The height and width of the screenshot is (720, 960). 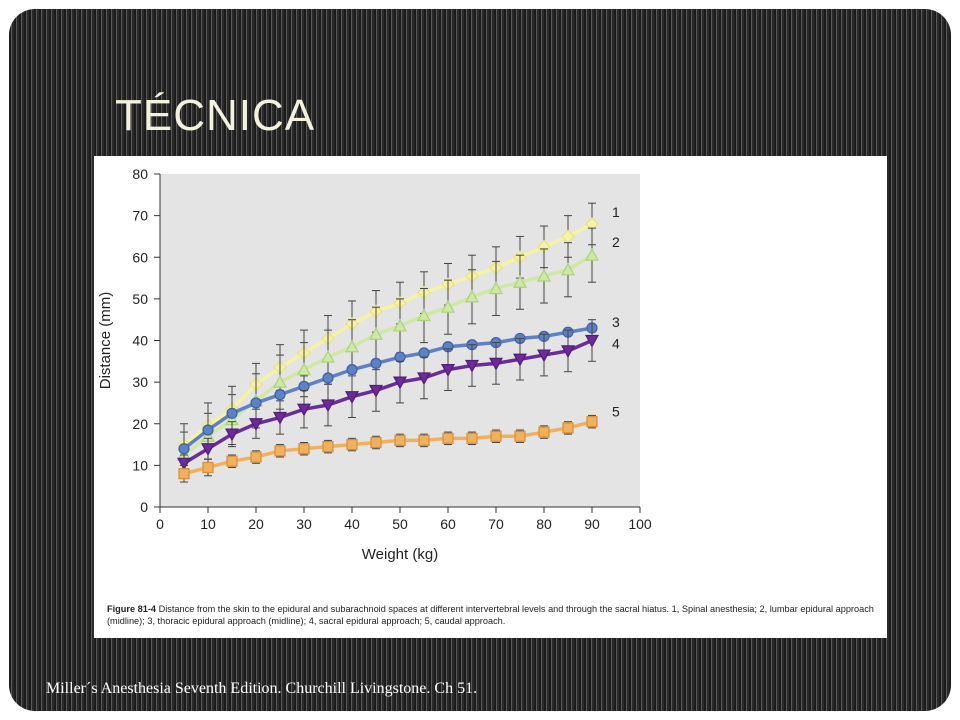 I want to click on series-label-4: 4, so click(x=616, y=344).